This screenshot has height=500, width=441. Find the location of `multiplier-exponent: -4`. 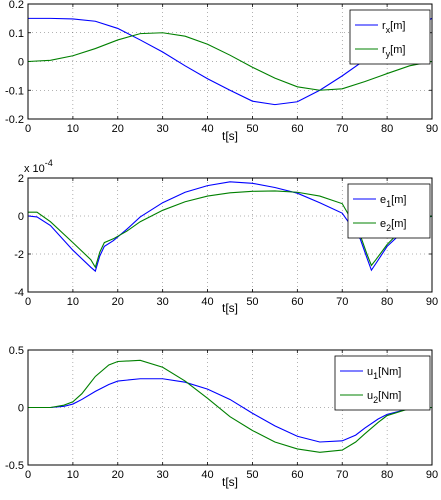

multiplier-exponent: -4 is located at coordinates (49, 163).